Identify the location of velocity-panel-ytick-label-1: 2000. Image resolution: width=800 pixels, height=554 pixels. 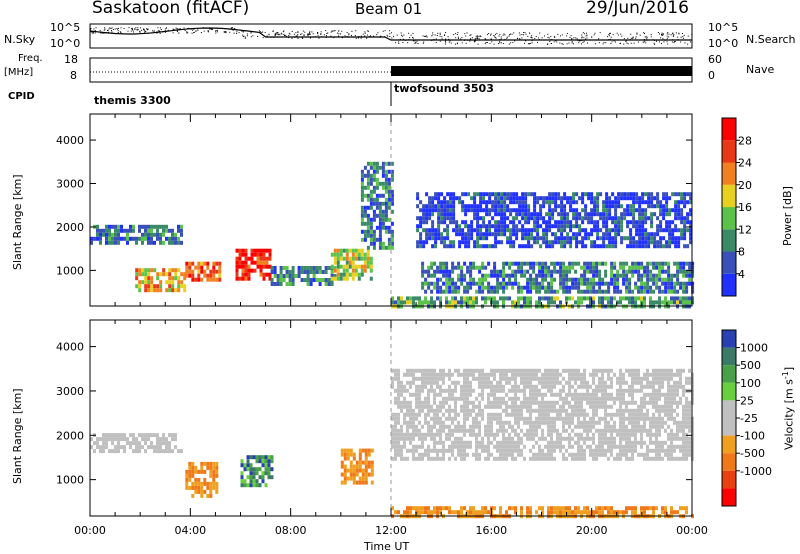
(70, 435).